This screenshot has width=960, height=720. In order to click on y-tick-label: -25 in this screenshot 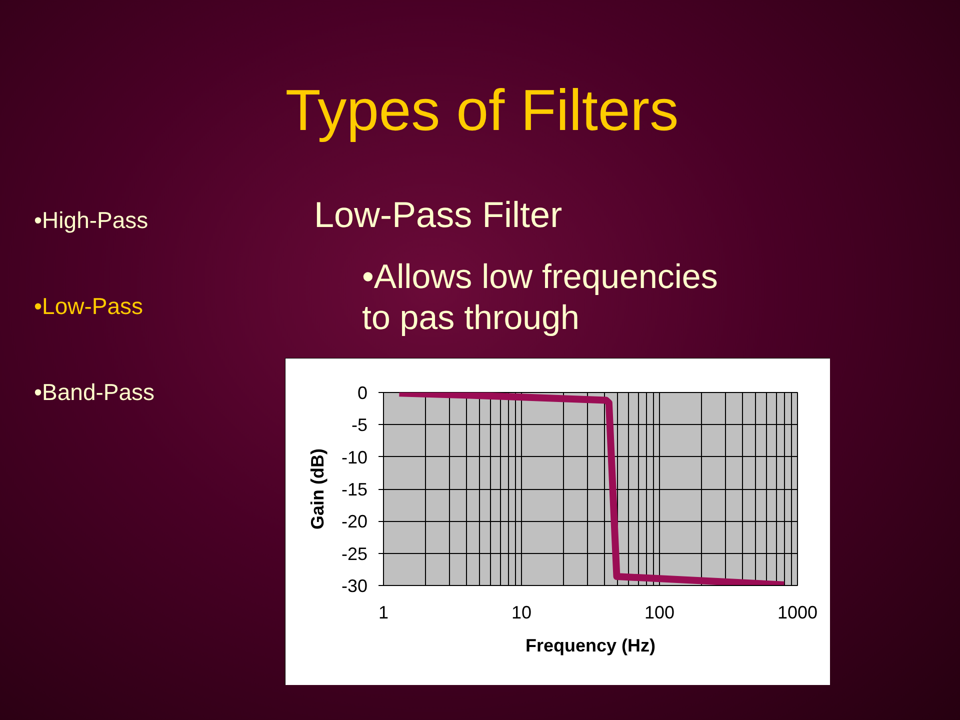, I will do `click(354, 554)`.